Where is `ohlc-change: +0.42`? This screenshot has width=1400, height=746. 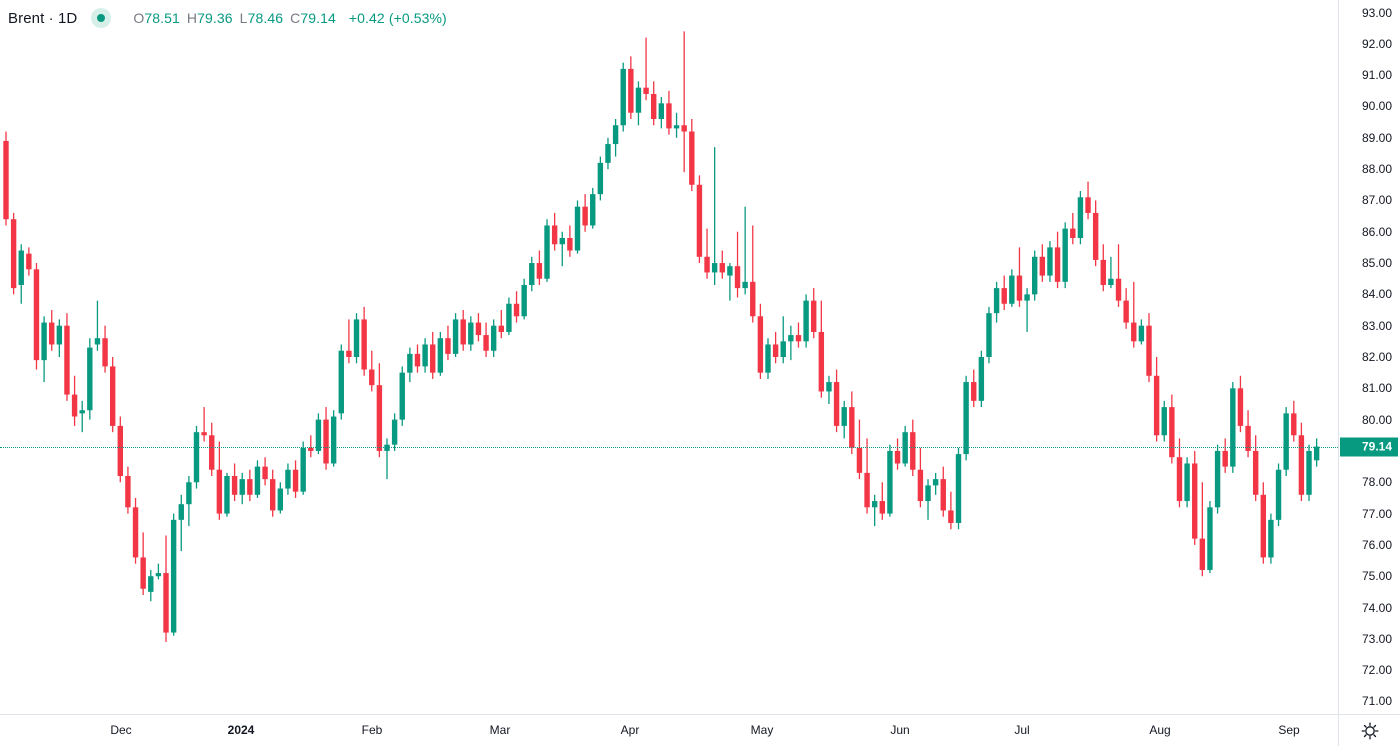 ohlc-change: +0.42 is located at coordinates (366, 18).